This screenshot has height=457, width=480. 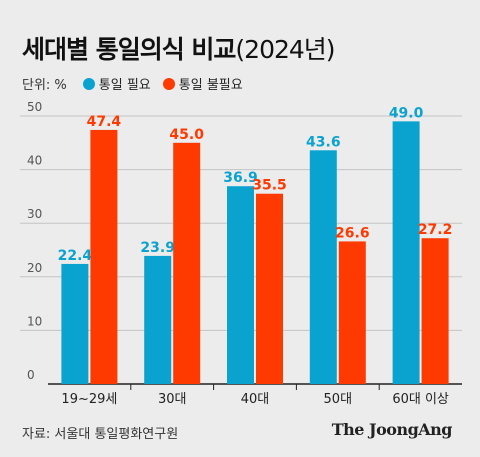 What do you see at coordinates (31, 375) in the screenshot?
I see `y-tick-label: 0` at bounding box center [31, 375].